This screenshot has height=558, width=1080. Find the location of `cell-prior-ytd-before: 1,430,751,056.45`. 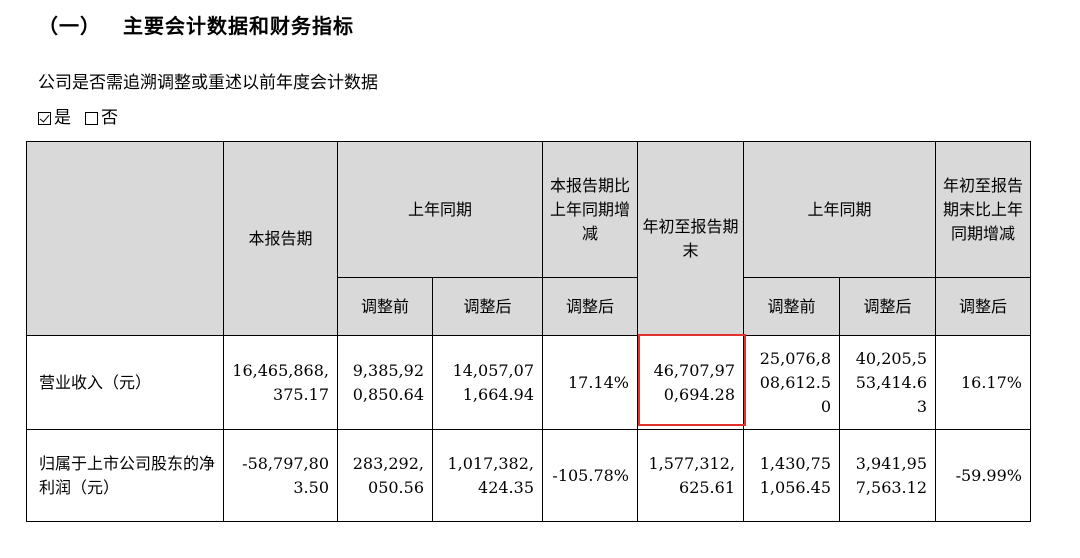

cell-prior-ytd-before: 1,430,751,056.45 is located at coordinates (791, 475).